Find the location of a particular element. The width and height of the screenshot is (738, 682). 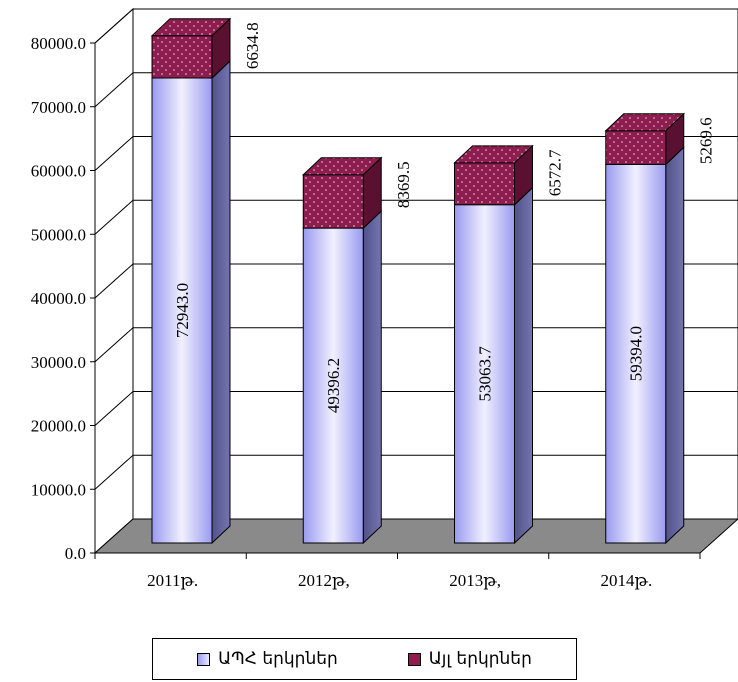

y-tick-label: 30000.0 is located at coordinates (58, 362).